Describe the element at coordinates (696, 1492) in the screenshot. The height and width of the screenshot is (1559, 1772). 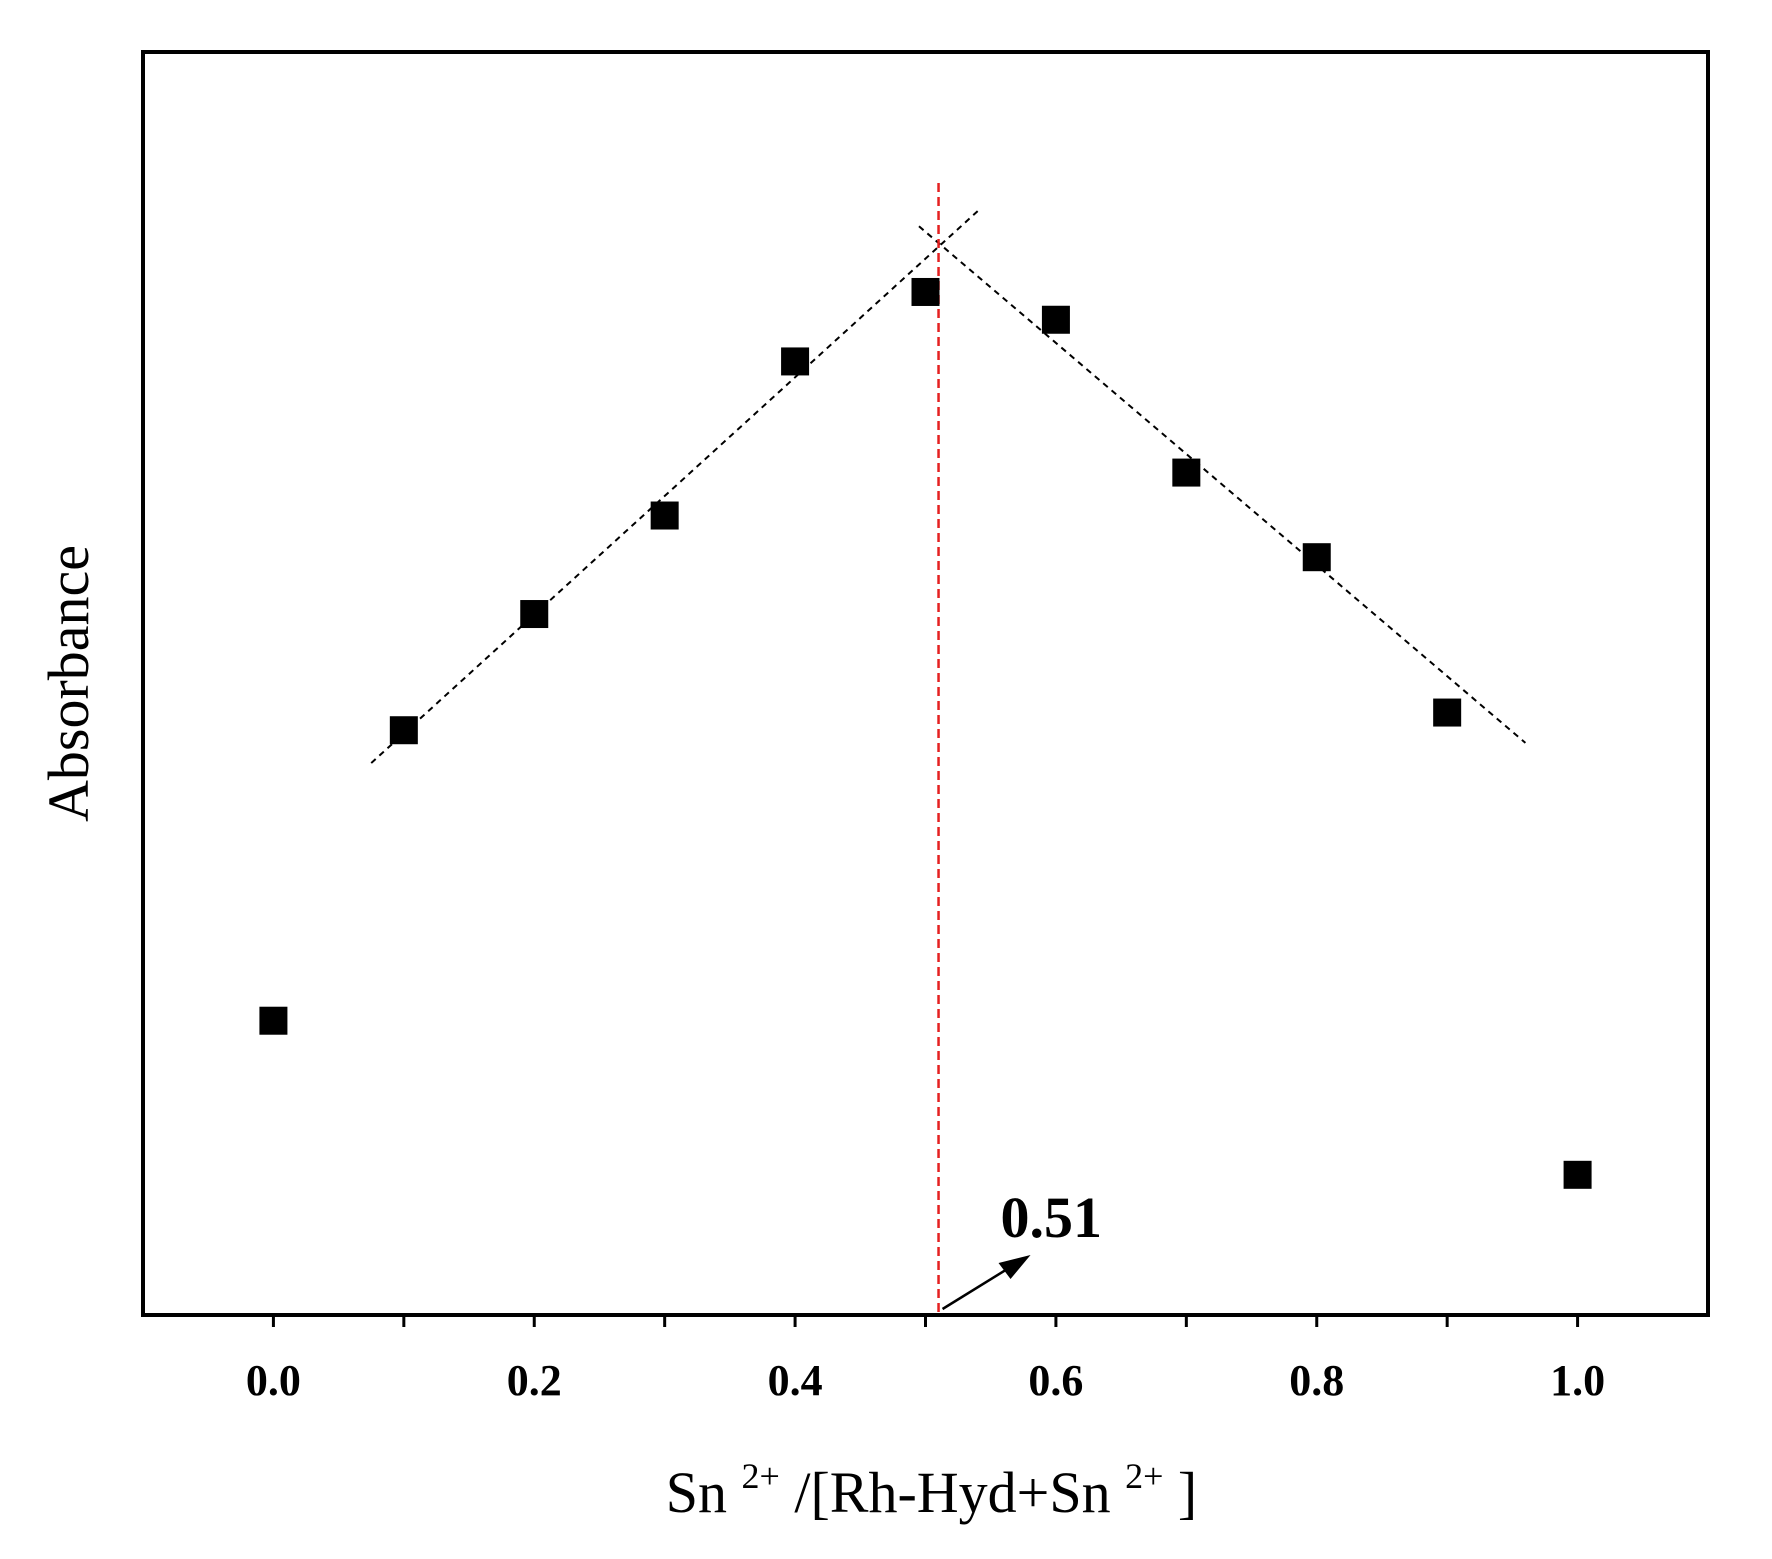
I see `x-axis-title-base: Sn` at that location.